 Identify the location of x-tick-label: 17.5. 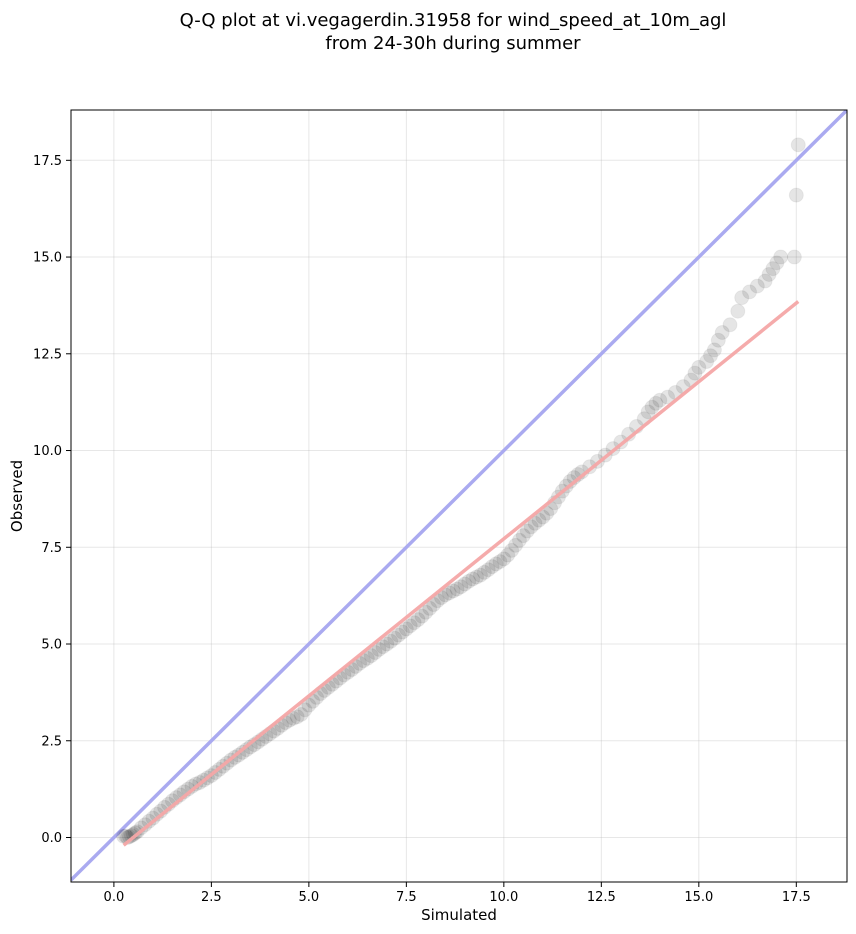
(796, 897).